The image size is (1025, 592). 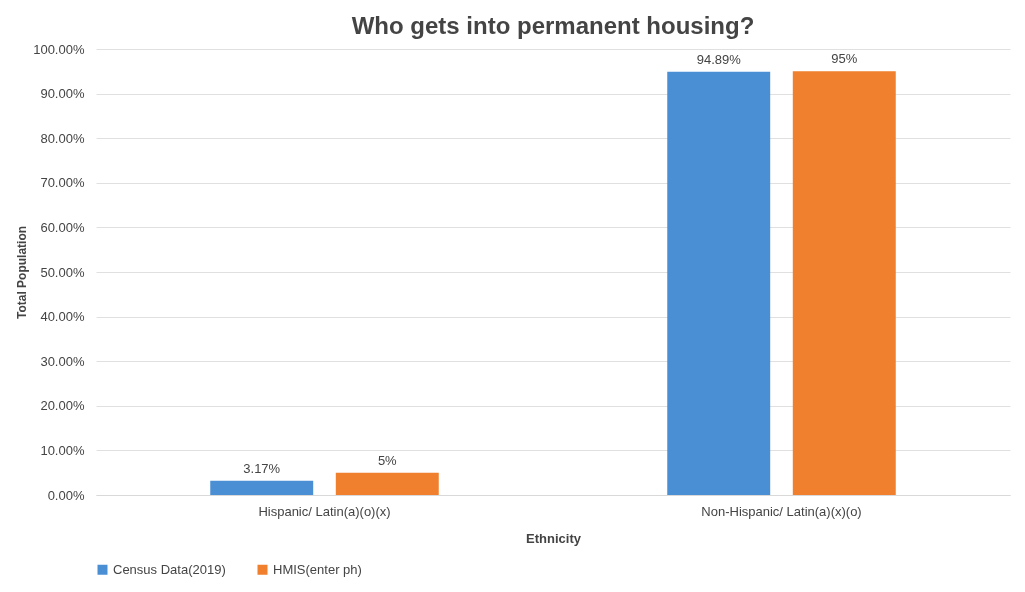 What do you see at coordinates (169, 569) in the screenshot?
I see `legend-label: Census Data(2019)` at bounding box center [169, 569].